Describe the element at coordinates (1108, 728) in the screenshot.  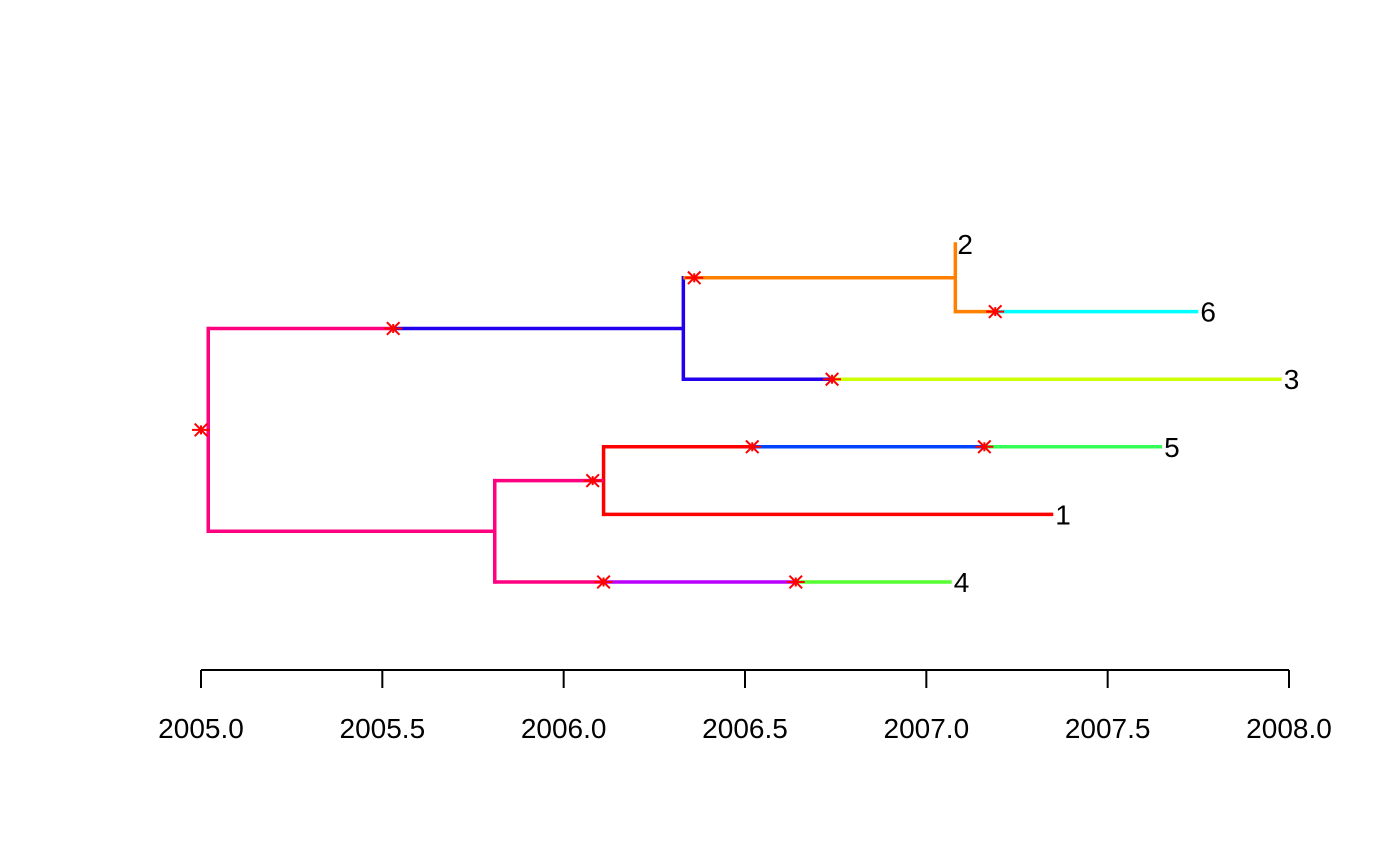
I see `x-tick-label: 2007.5` at that location.